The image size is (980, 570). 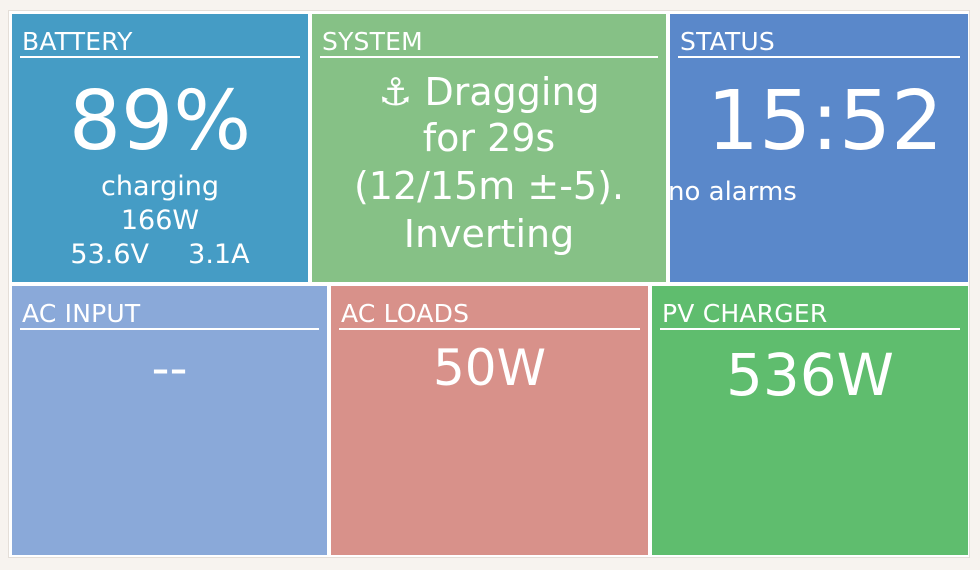 I want to click on status-title: STATUS, so click(x=819, y=42).